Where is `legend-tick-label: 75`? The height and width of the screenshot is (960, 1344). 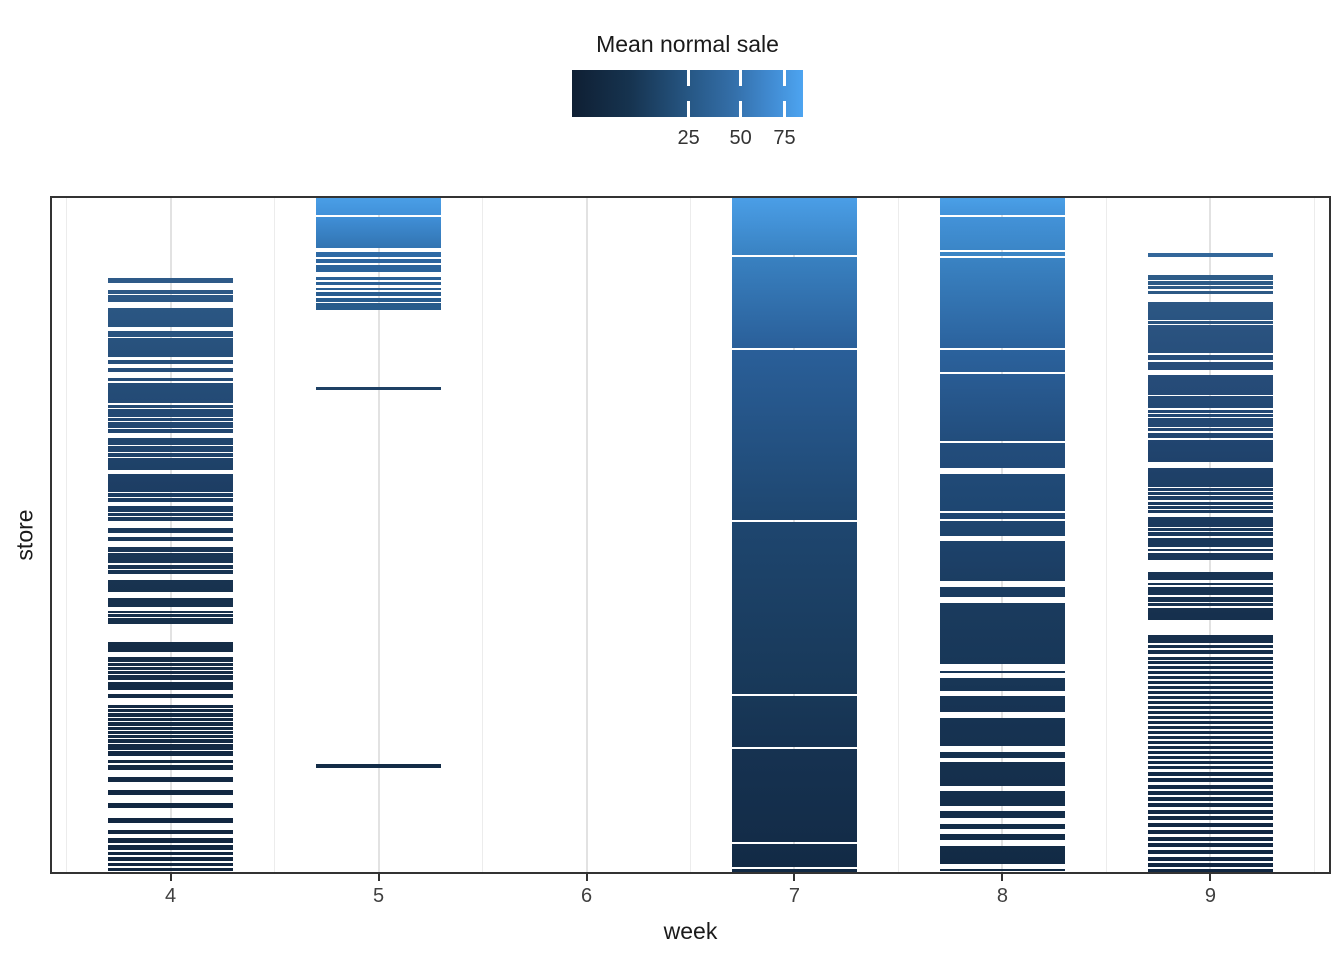
legend-tick-label: 75 is located at coordinates (784, 138).